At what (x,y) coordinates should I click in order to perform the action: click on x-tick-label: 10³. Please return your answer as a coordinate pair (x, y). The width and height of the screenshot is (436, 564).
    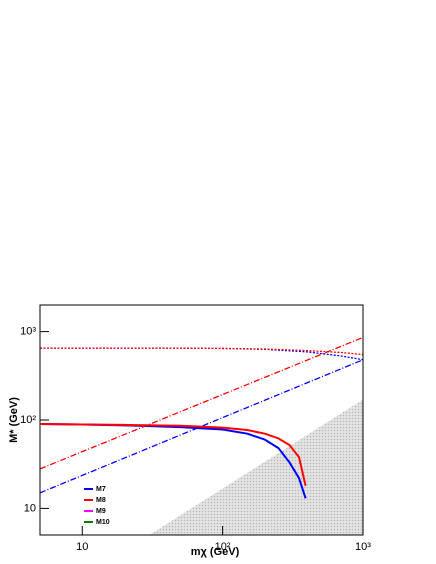
    Looking at the image, I should click on (363, 547).